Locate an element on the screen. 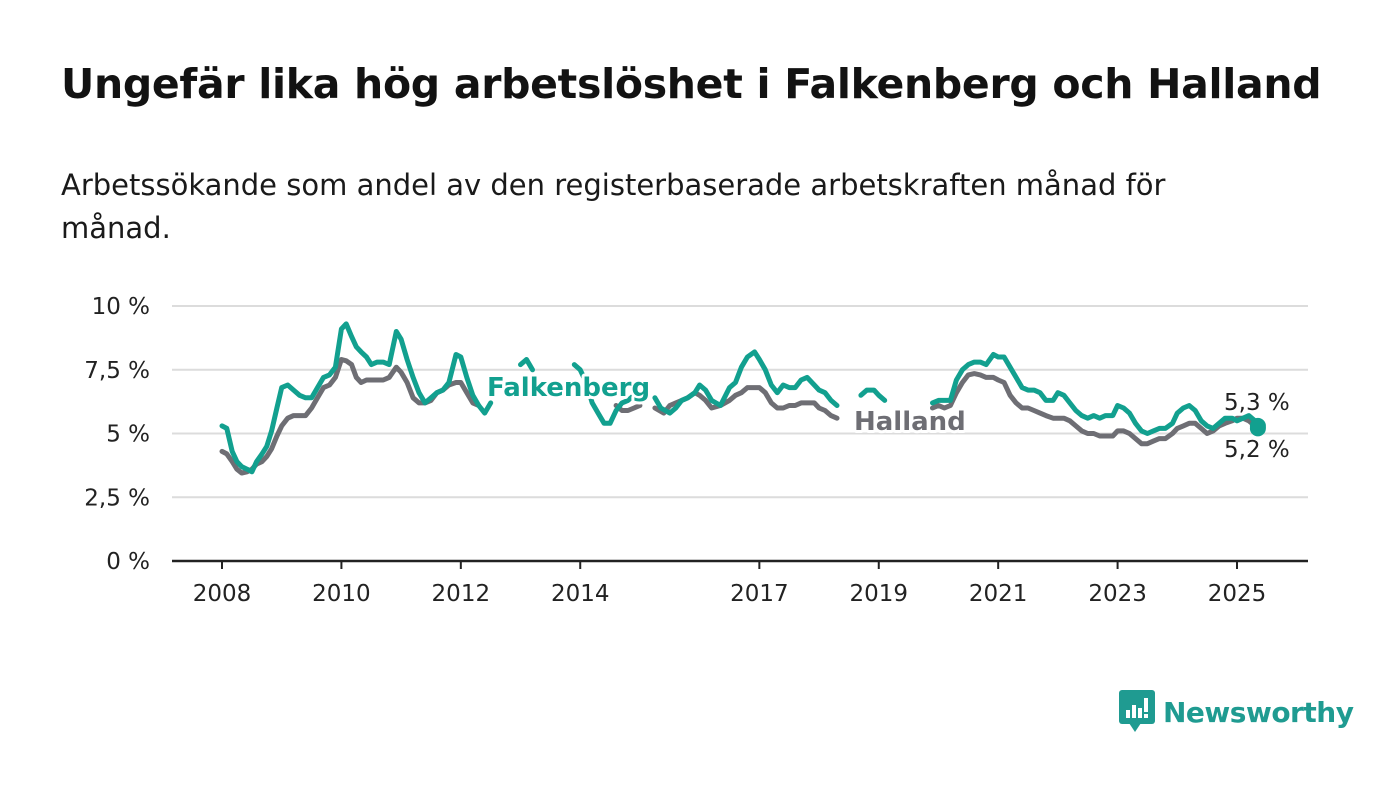  x-tick-label: 2025 is located at coordinates (1237, 594).